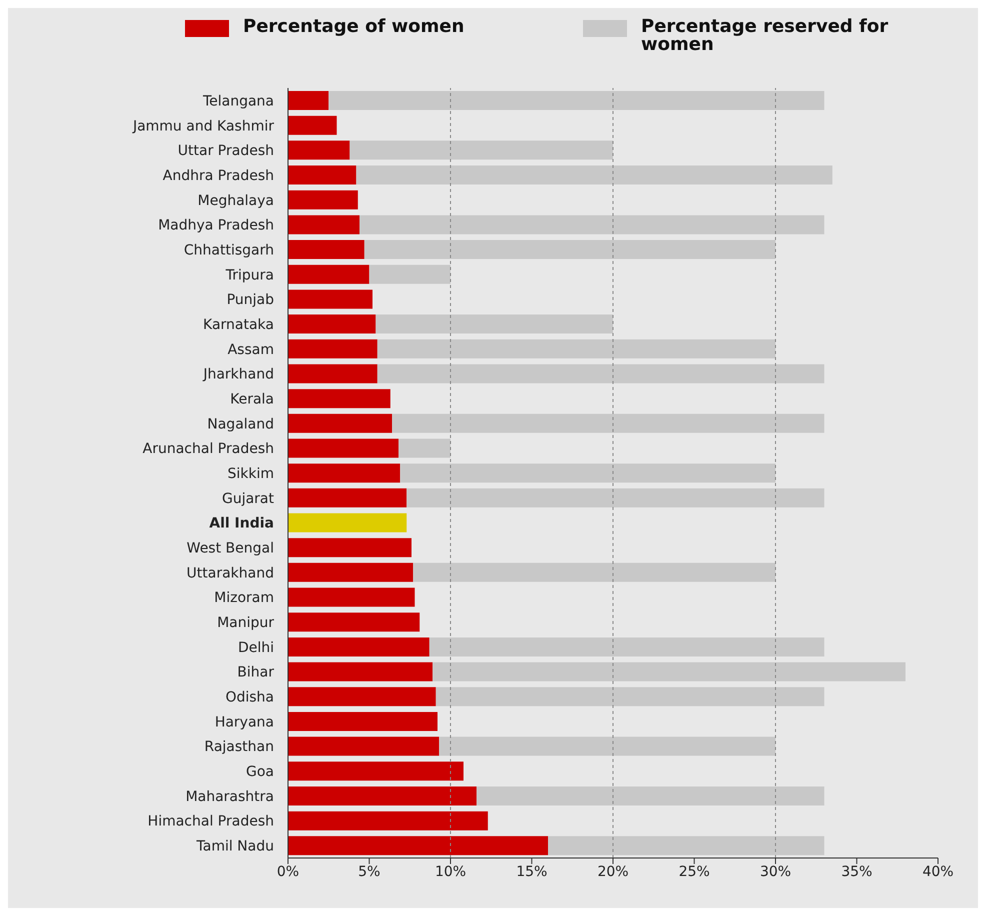 The image size is (986, 918). I want to click on x-tick-label: 40%, so click(938, 872).